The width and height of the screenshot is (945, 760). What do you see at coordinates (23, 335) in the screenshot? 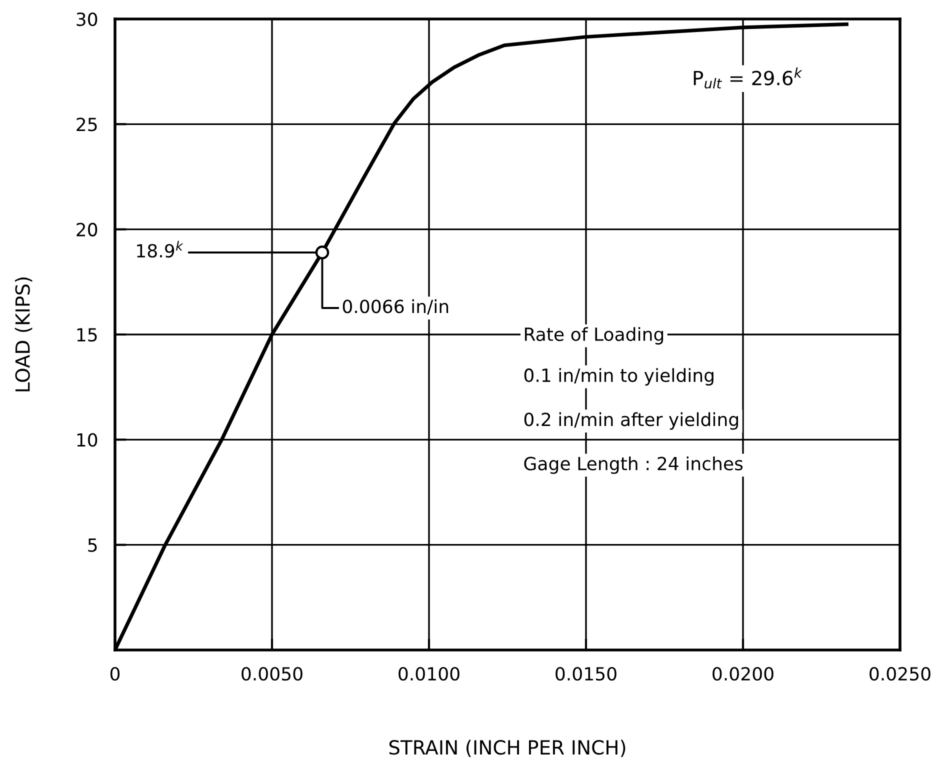
I see `y-axis-title: LOAD (KIPS)` at bounding box center [23, 335].